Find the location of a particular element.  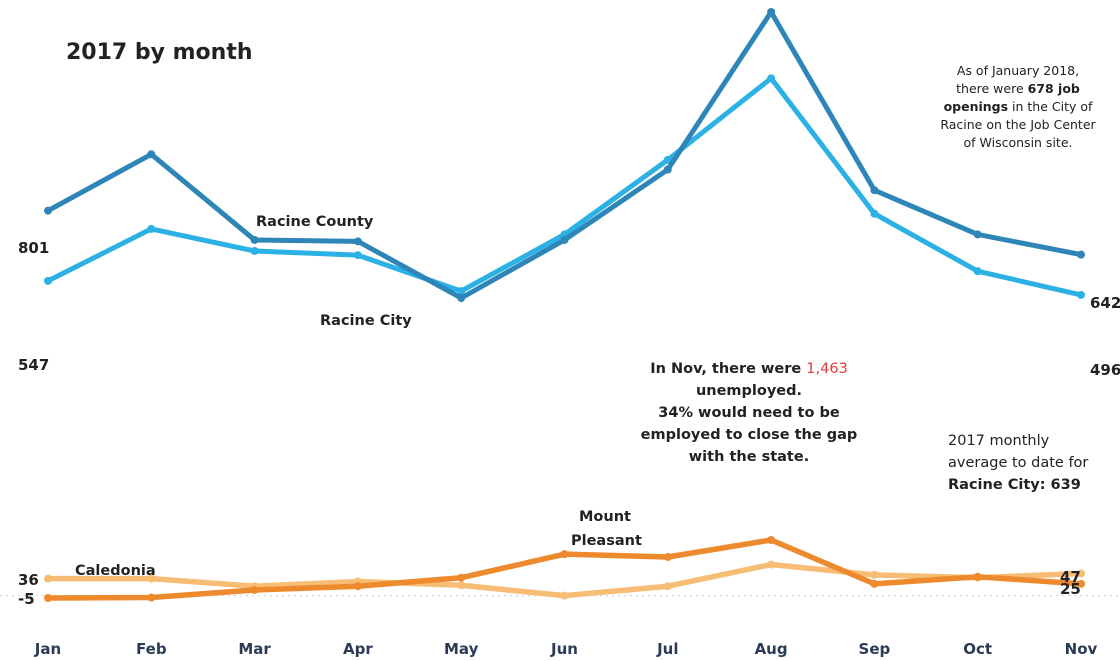

x-tick-label: Feb is located at coordinates (151, 649).